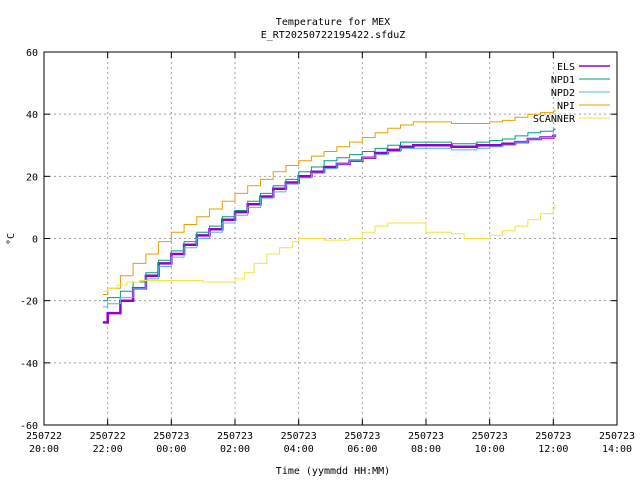 This screenshot has height=480, width=640. What do you see at coordinates (44, 449) in the screenshot?
I see `x-tick-label-time: 20:00` at bounding box center [44, 449].